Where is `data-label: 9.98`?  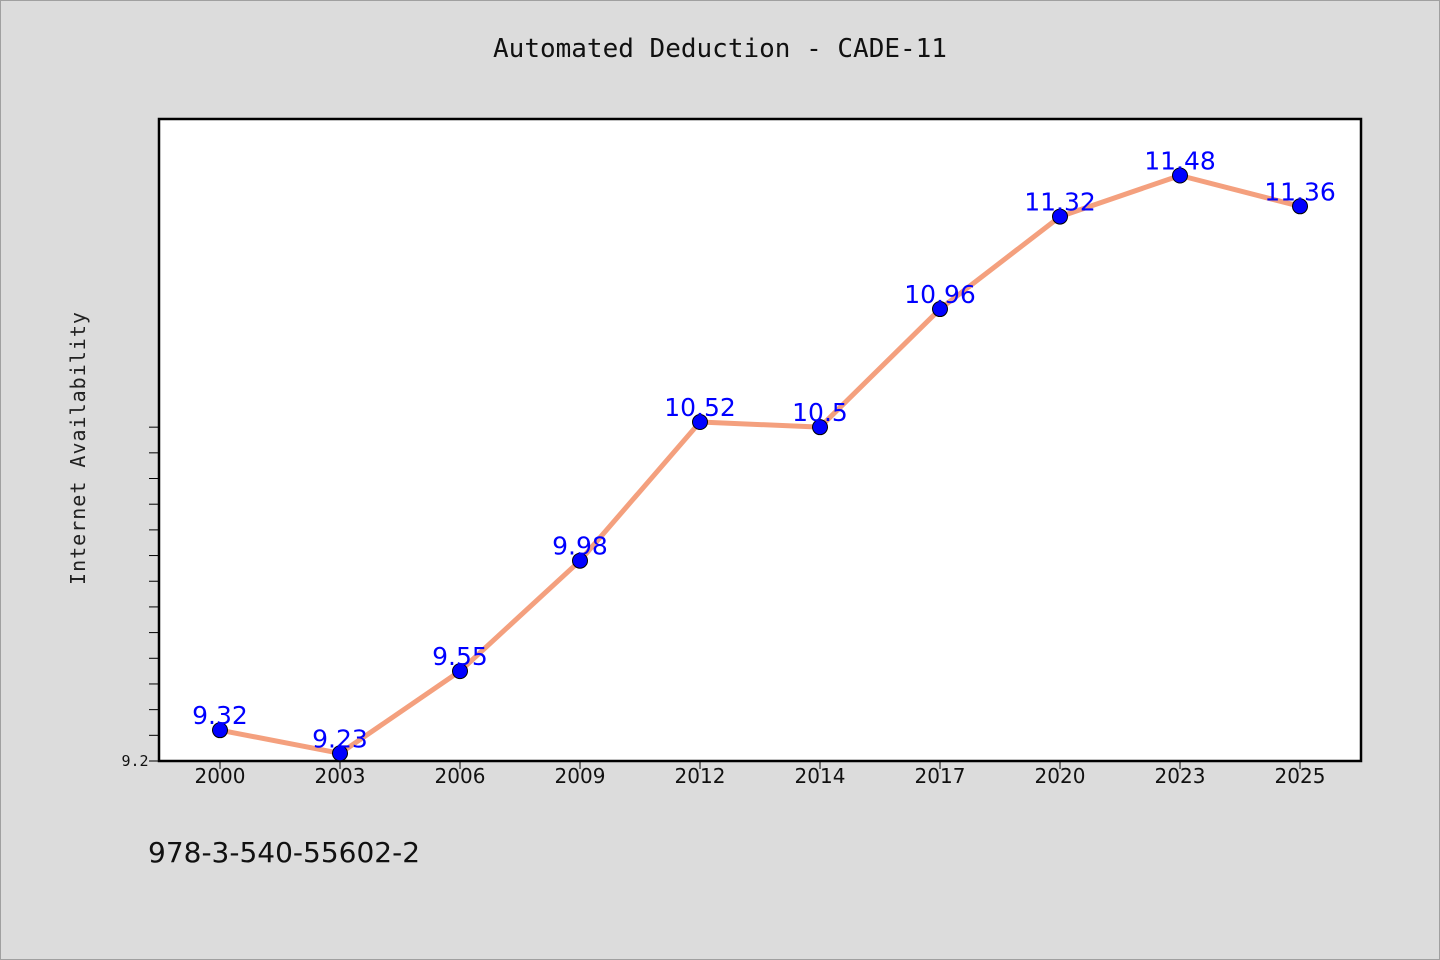
data-label: 9.98 is located at coordinates (580, 546).